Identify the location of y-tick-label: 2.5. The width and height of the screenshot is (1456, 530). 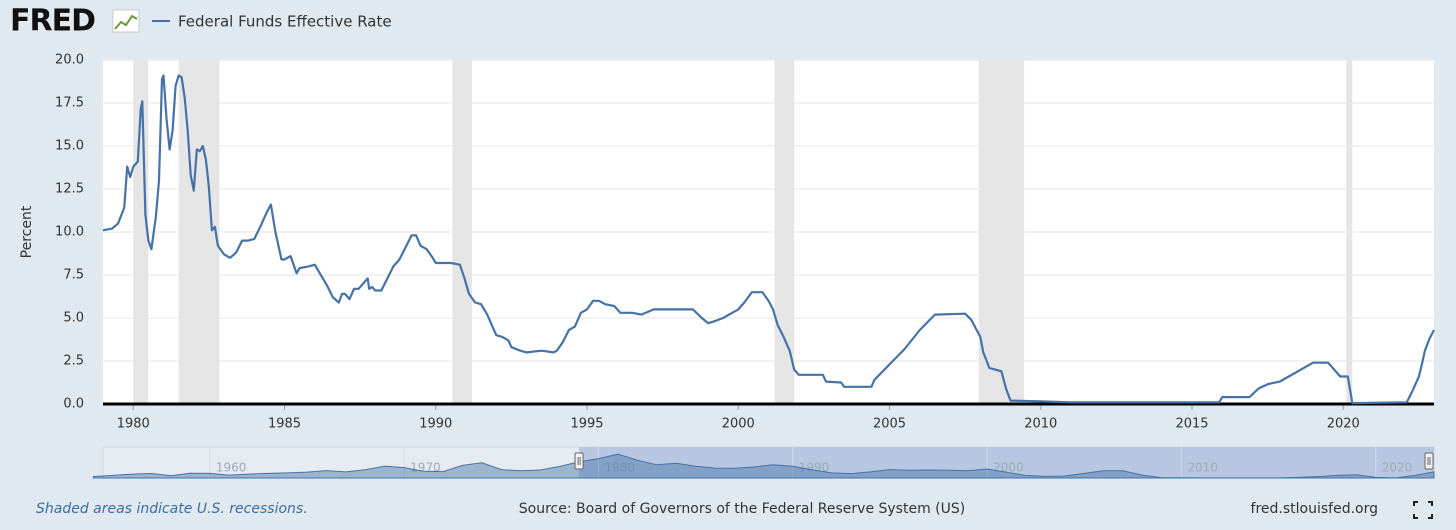
(73, 361).